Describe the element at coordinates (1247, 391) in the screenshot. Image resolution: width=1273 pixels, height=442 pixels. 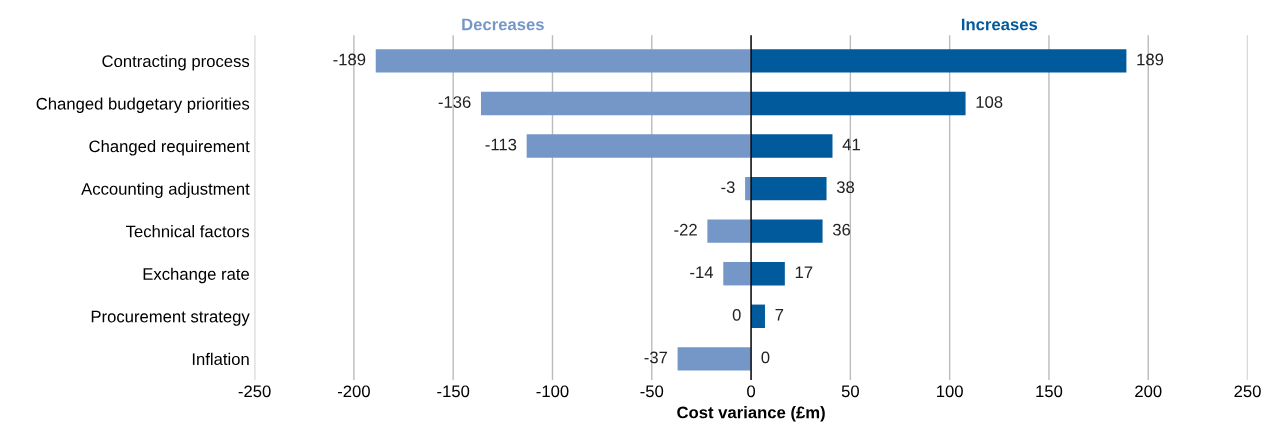
I see `x-tick-label: 250` at that location.